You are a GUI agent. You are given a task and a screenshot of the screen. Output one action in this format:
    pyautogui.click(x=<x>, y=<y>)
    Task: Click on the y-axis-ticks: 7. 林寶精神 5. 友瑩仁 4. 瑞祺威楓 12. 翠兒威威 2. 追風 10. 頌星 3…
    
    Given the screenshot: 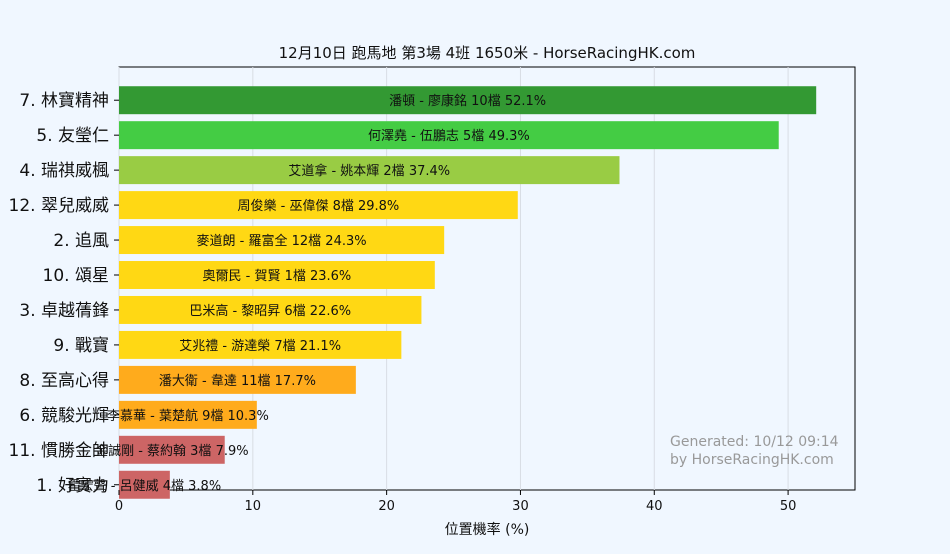 What is the action you would take?
    pyautogui.click(x=64, y=293)
    